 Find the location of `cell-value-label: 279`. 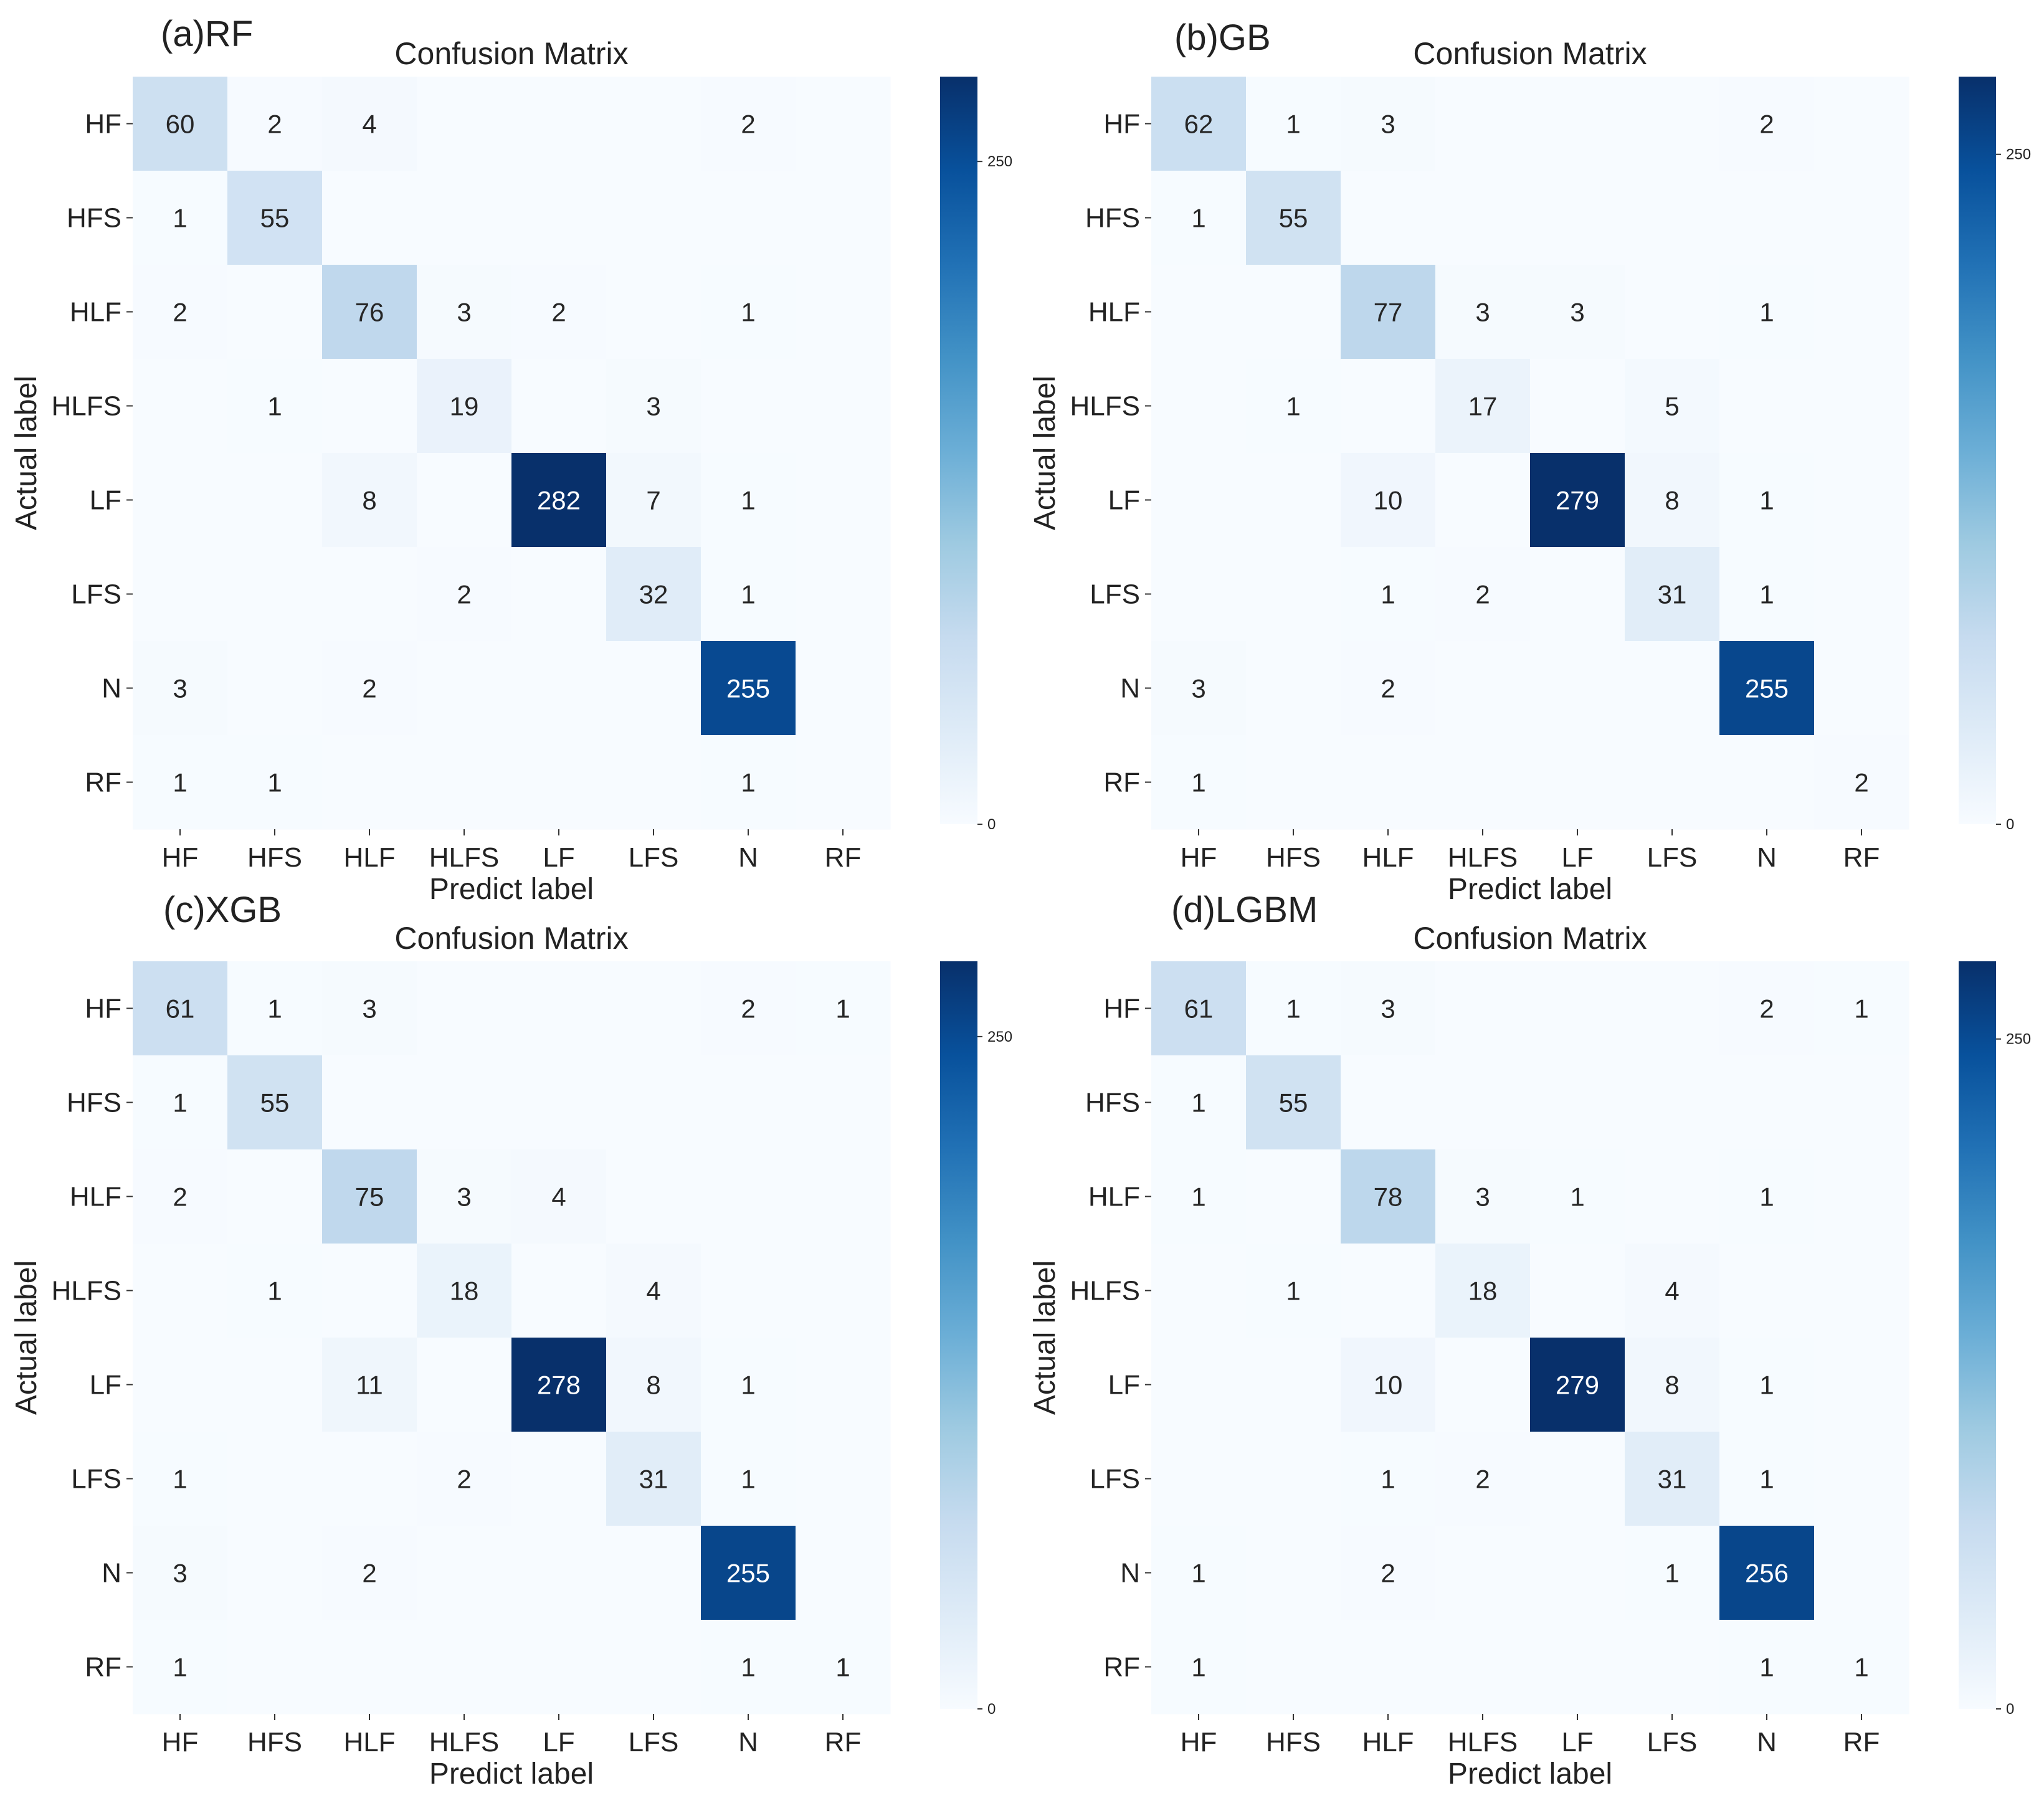

cell-value-label: 279 is located at coordinates (1577, 500).